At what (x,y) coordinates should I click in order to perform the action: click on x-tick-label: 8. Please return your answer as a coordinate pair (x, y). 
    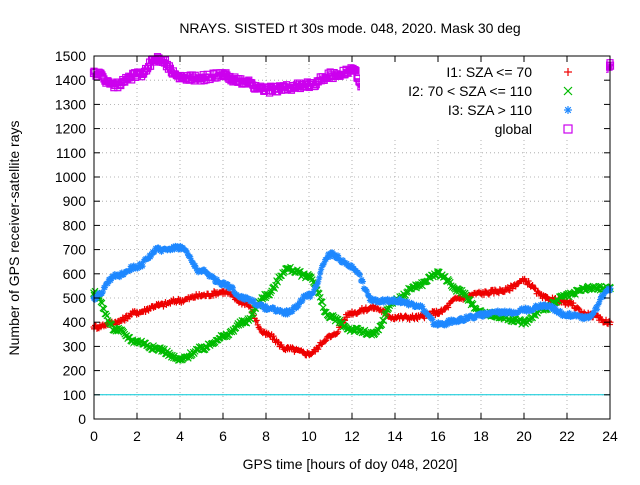
    Looking at the image, I should click on (266, 436).